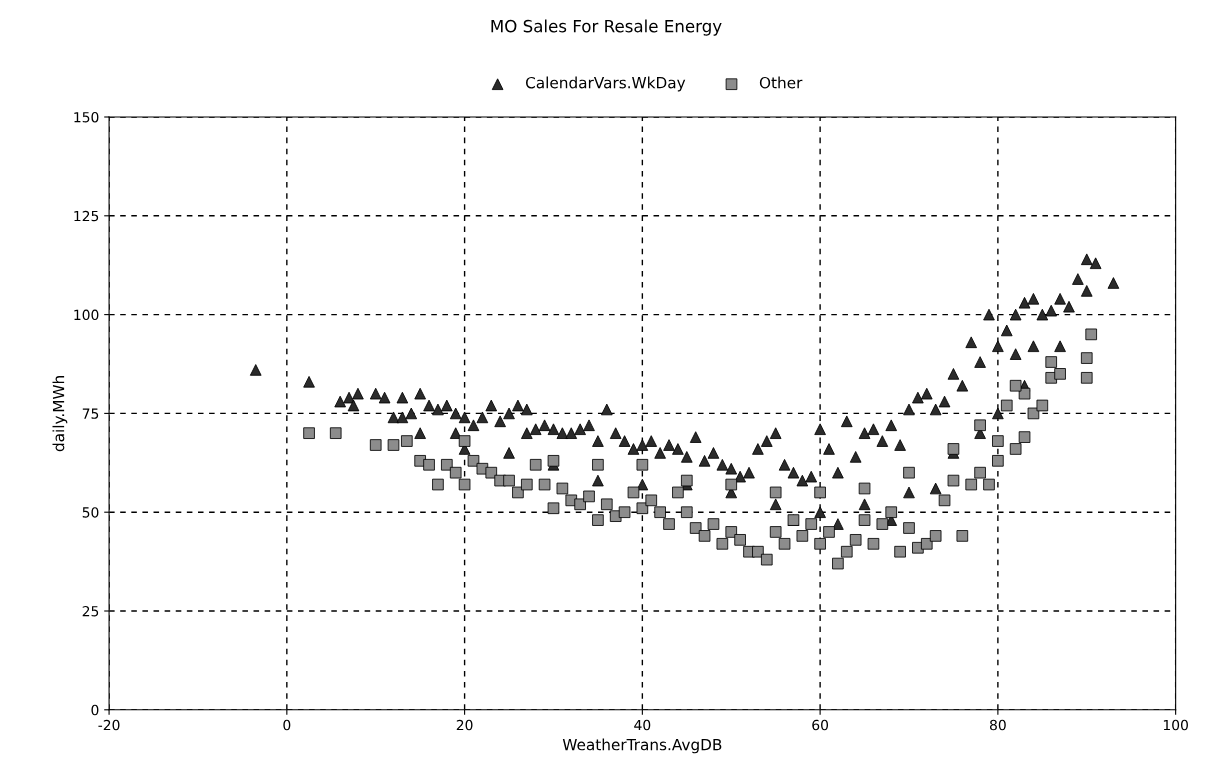  What do you see at coordinates (1175, 725) in the screenshot?
I see `x-tick-label: 100` at bounding box center [1175, 725].